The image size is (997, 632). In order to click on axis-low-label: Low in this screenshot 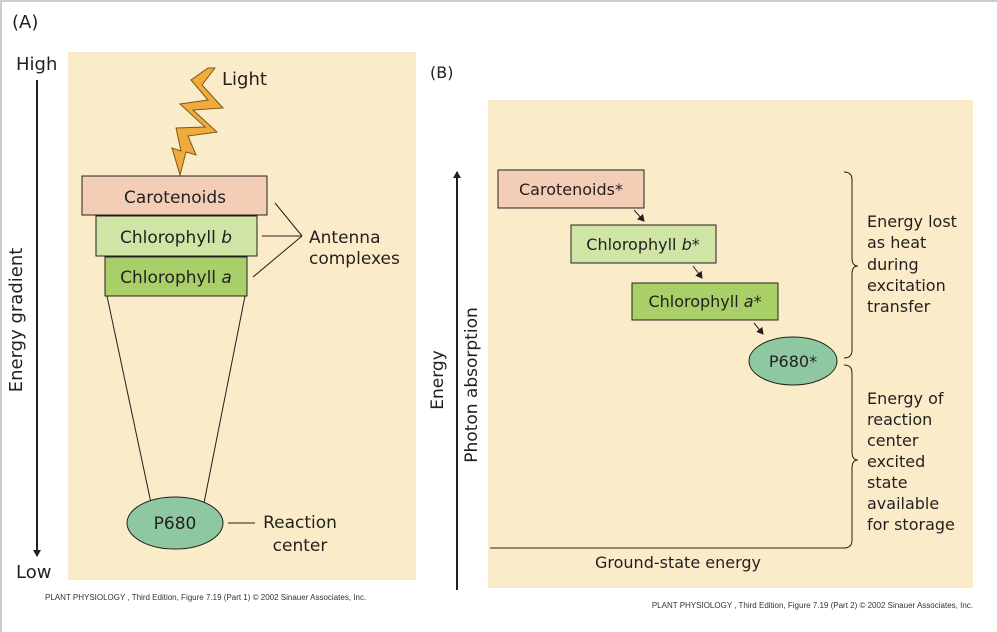, I will do `click(33, 572)`.